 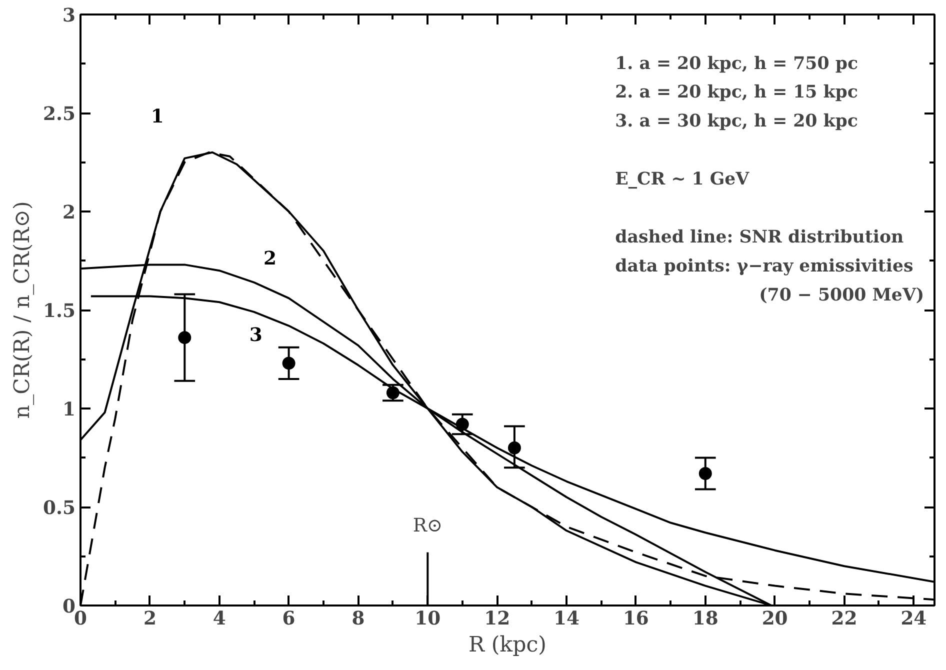 What do you see at coordinates (844, 619) in the screenshot?
I see `x-tick-label: 22` at bounding box center [844, 619].